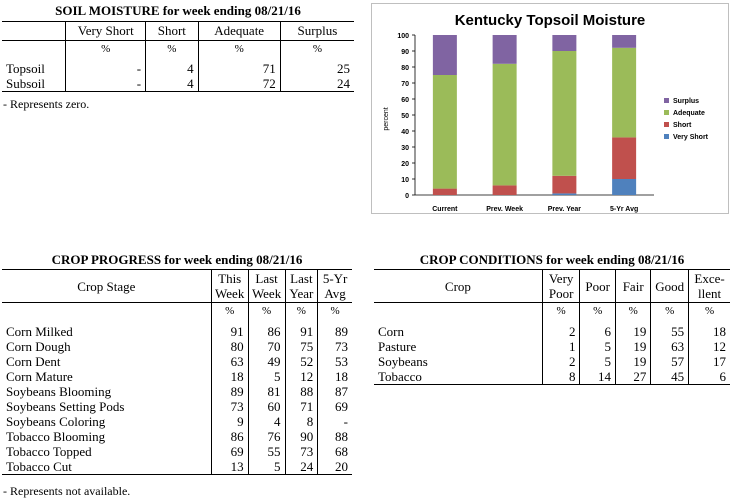 This screenshot has height=503, width=732. Describe the element at coordinates (177, 421) in the screenshot. I see `table-row: Soybeans Coloring 9 4 8-` at that location.